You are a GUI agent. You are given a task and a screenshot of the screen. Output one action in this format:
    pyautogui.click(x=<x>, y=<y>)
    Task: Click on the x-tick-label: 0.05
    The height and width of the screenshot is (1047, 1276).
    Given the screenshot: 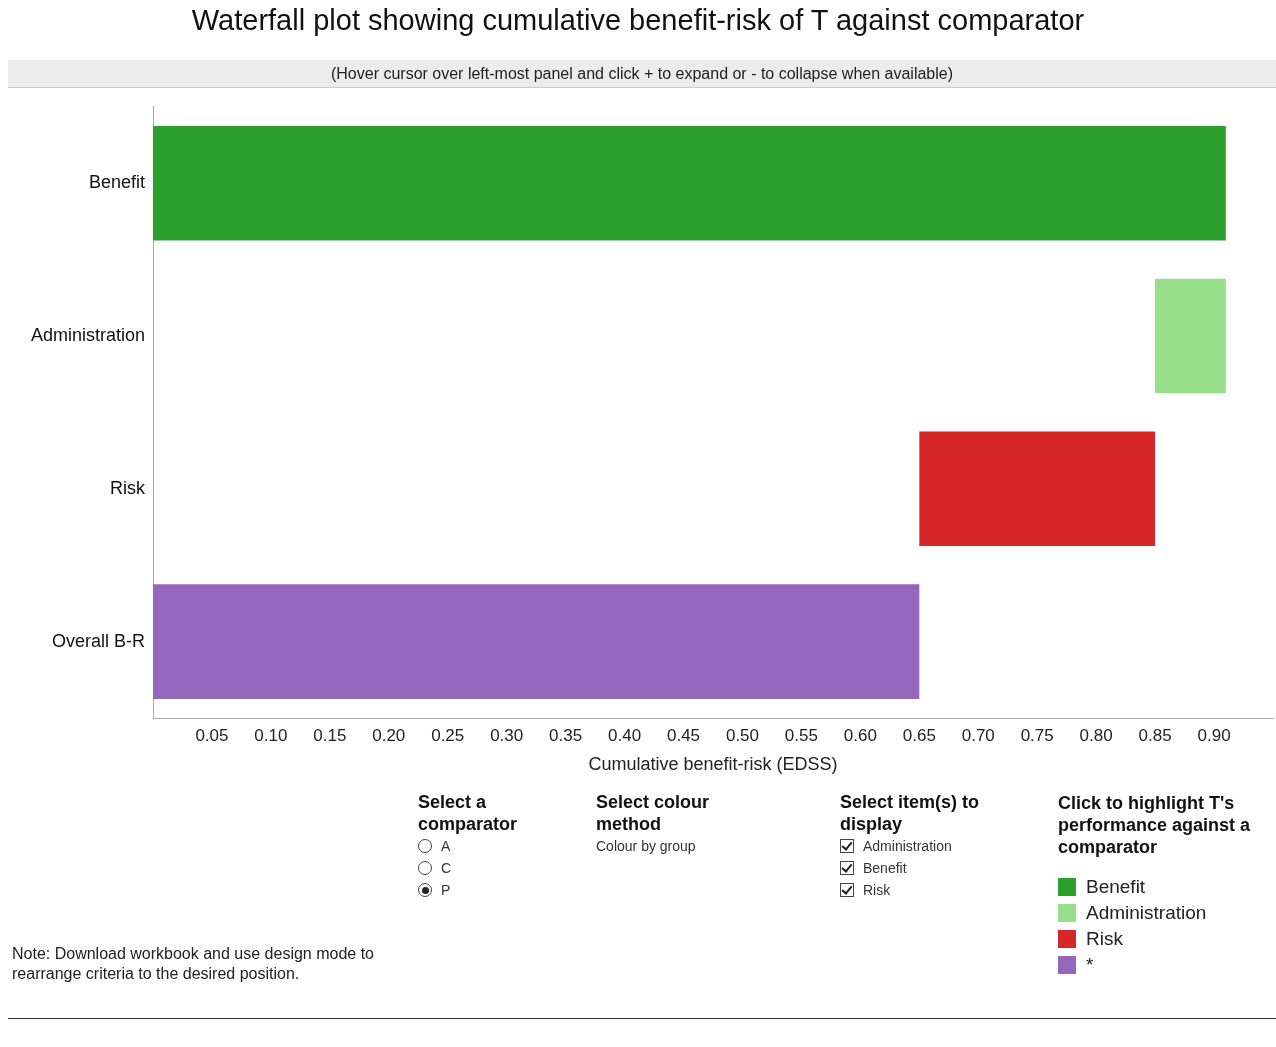 What is the action you would take?
    pyautogui.click(x=212, y=735)
    